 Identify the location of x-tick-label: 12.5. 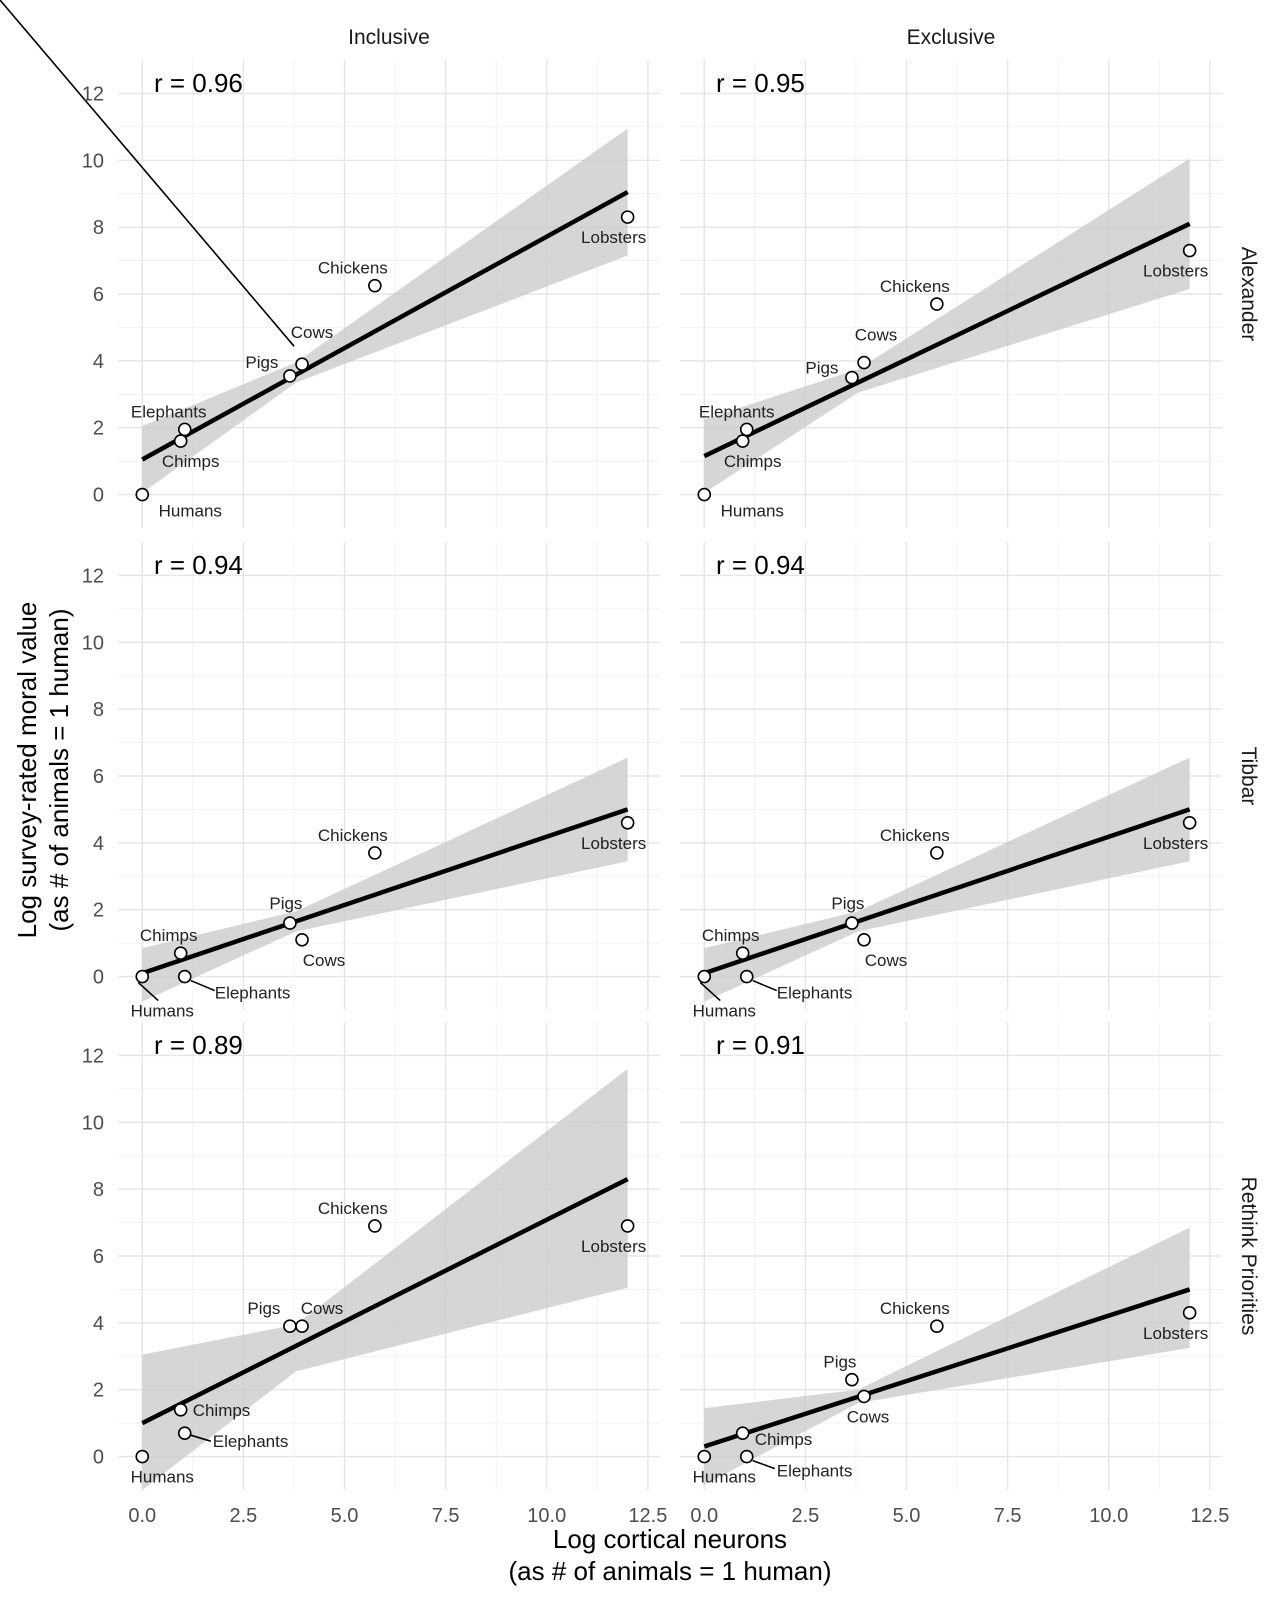
(647, 1516).